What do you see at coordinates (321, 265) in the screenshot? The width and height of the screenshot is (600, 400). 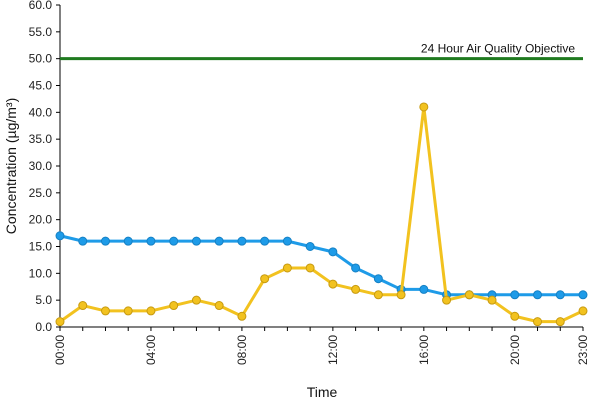 I see `series-1-line` at bounding box center [321, 265].